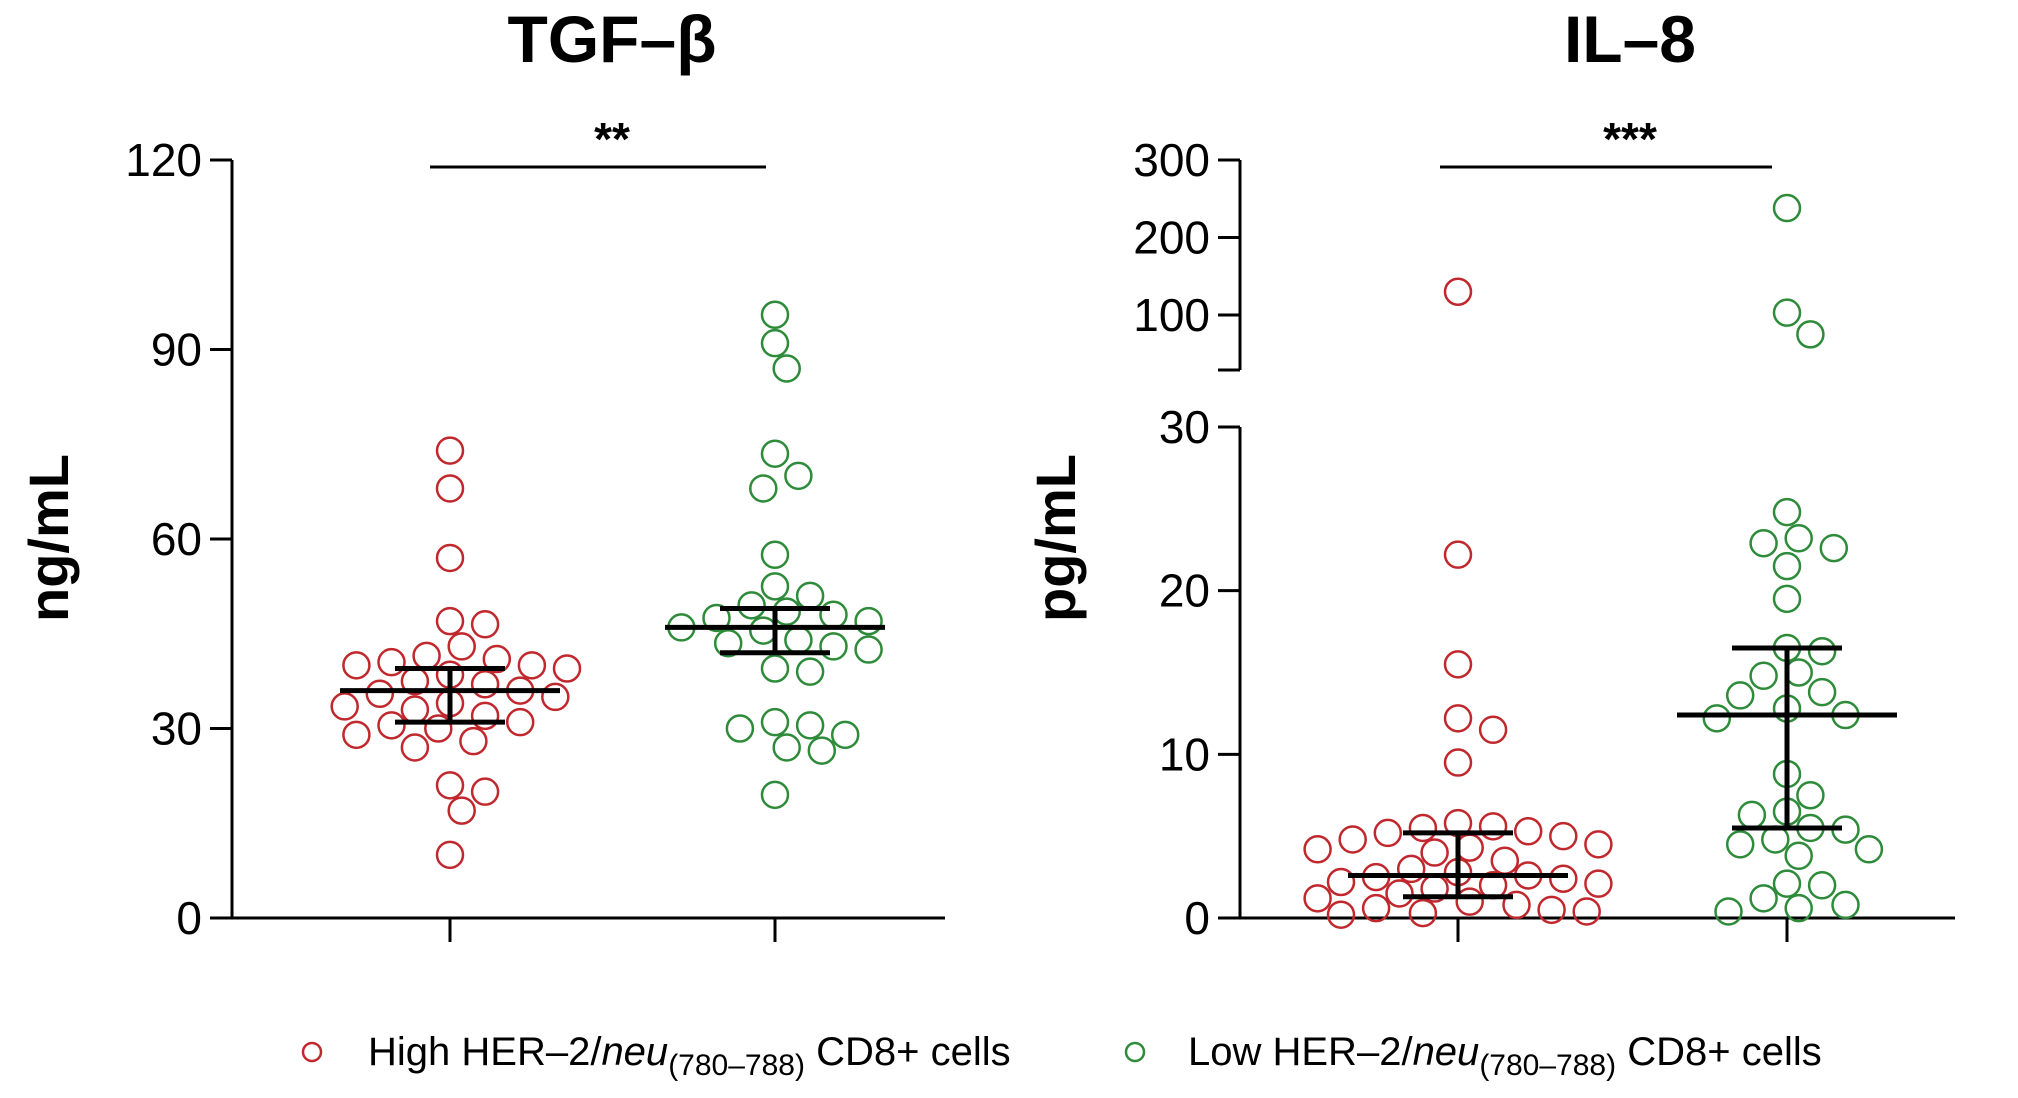 This screenshot has height=1098, width=2018. I want to click on legend-high-sub: (780–788), so click(736, 1065).